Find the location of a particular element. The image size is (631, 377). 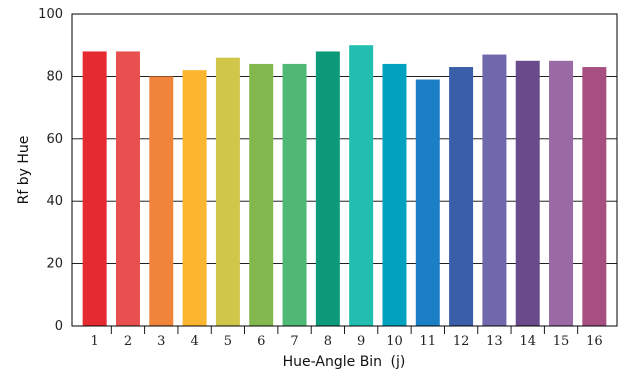

x-tick-label: 10 is located at coordinates (394, 341).